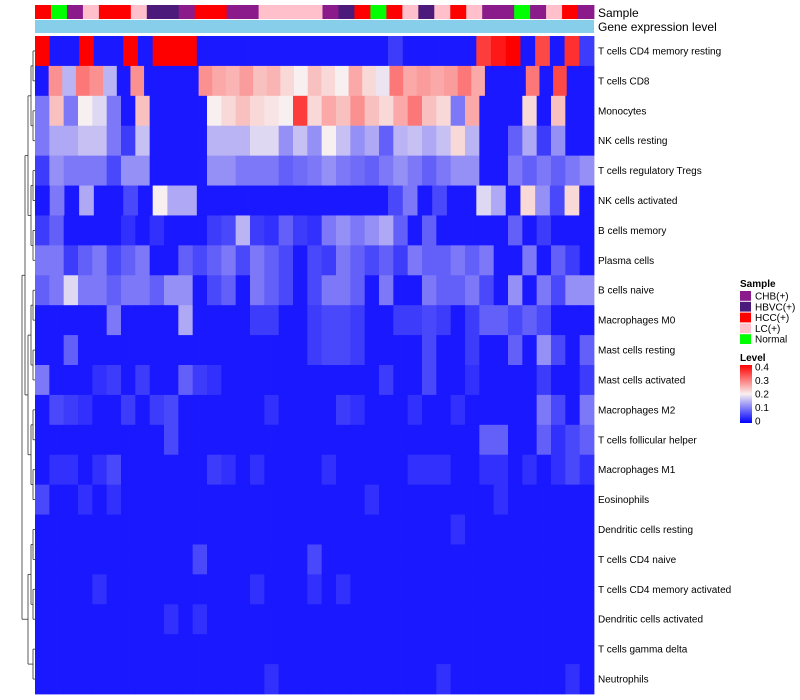 The image size is (800, 700). What do you see at coordinates (745, 317) in the screenshot?
I see `sample-legend-swatch` at bounding box center [745, 317].